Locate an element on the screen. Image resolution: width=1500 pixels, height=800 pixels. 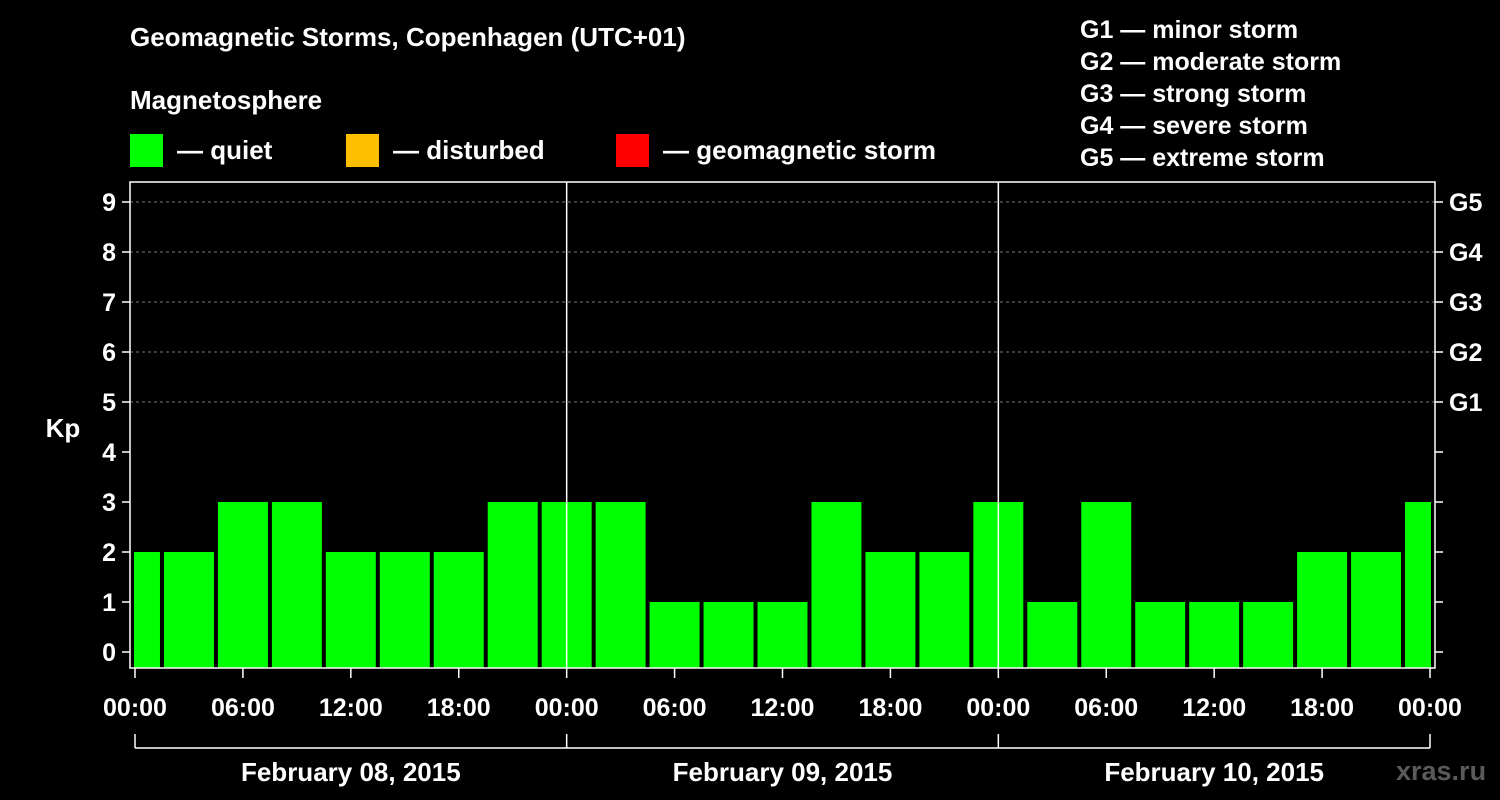
y-tick-label: 5 is located at coordinates (109, 403).